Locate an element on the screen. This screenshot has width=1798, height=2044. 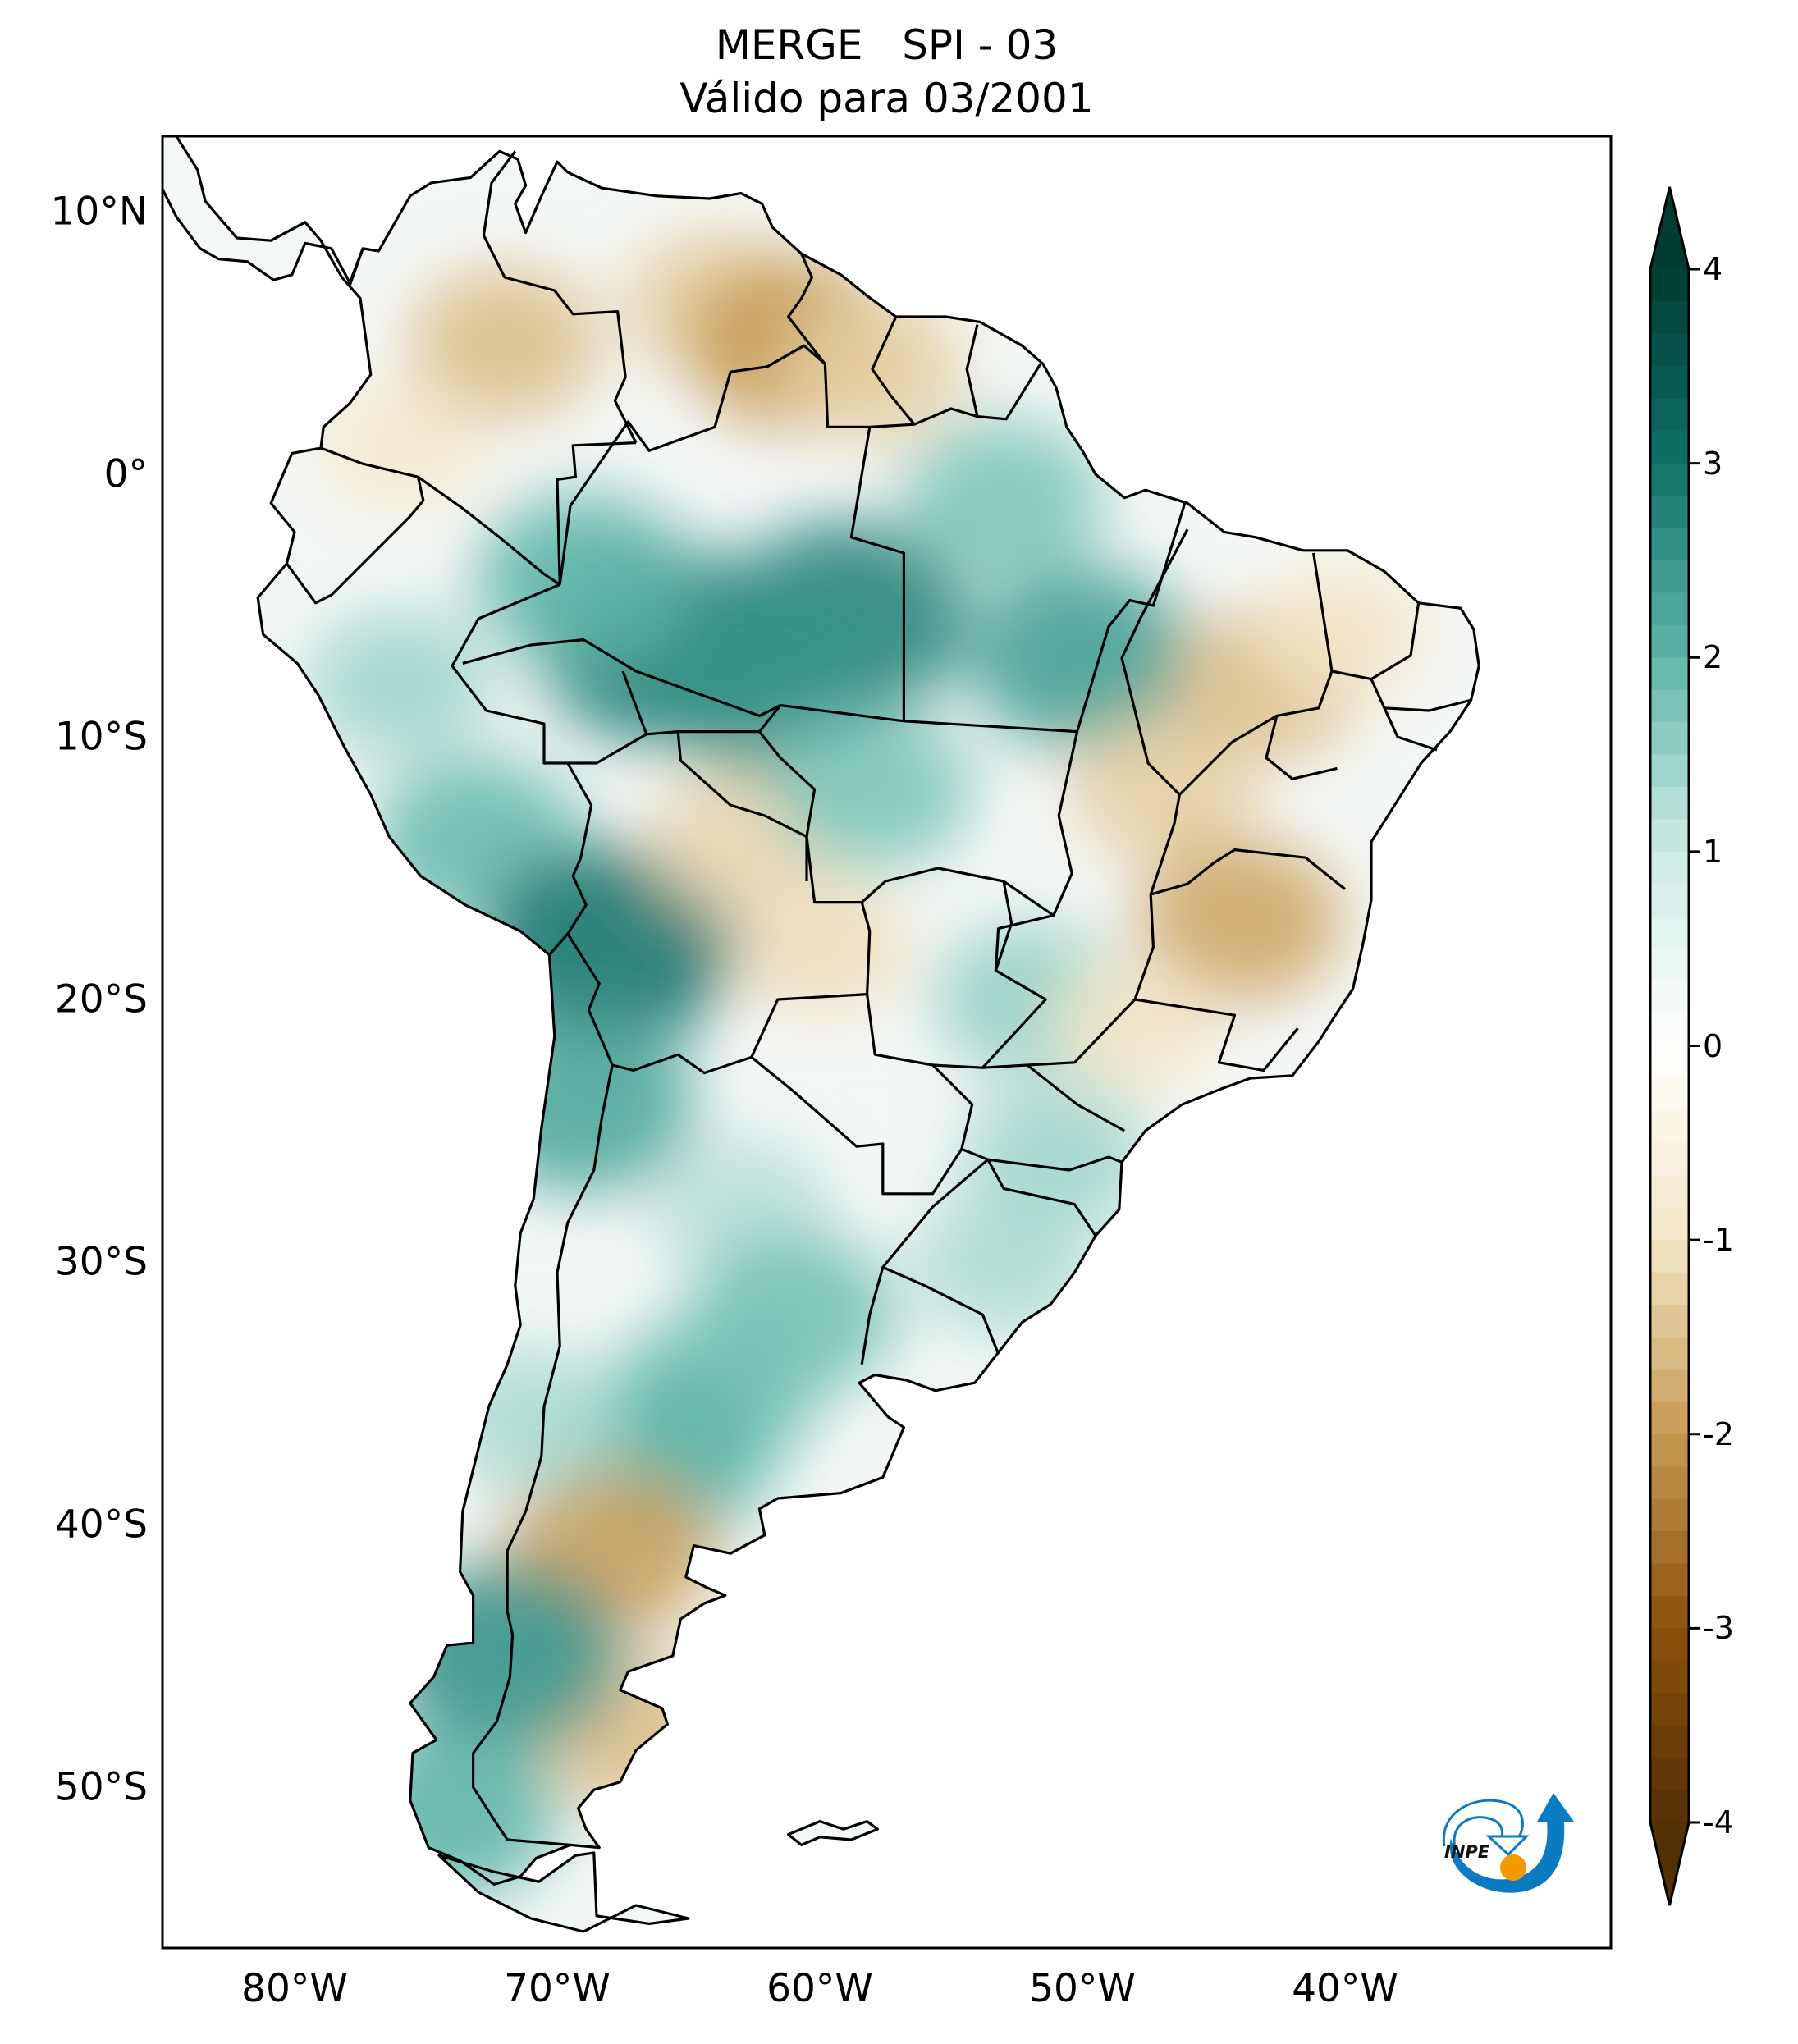
logo-sun is located at coordinates (1513, 1867).